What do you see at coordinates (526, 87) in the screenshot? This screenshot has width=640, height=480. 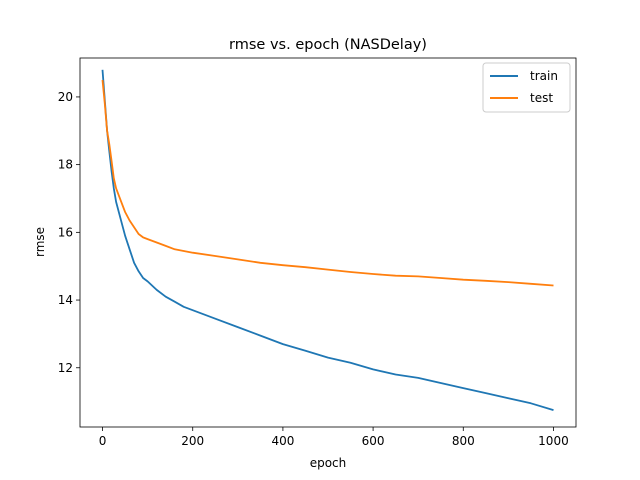 I see `legend: train test` at bounding box center [526, 87].